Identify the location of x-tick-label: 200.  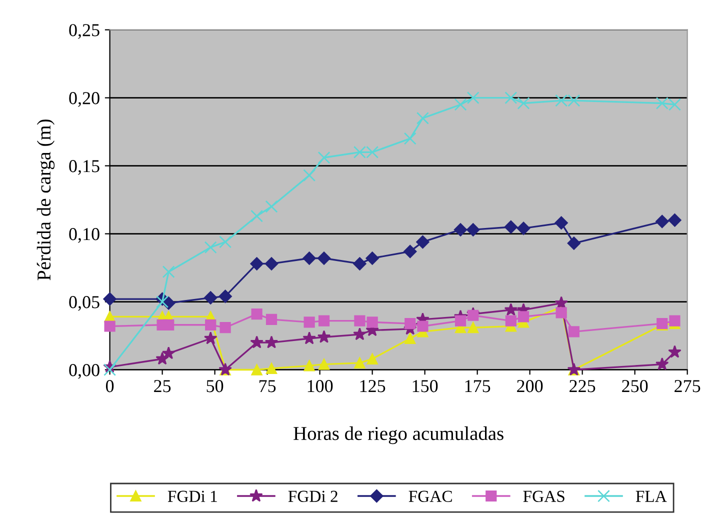
(530, 386).